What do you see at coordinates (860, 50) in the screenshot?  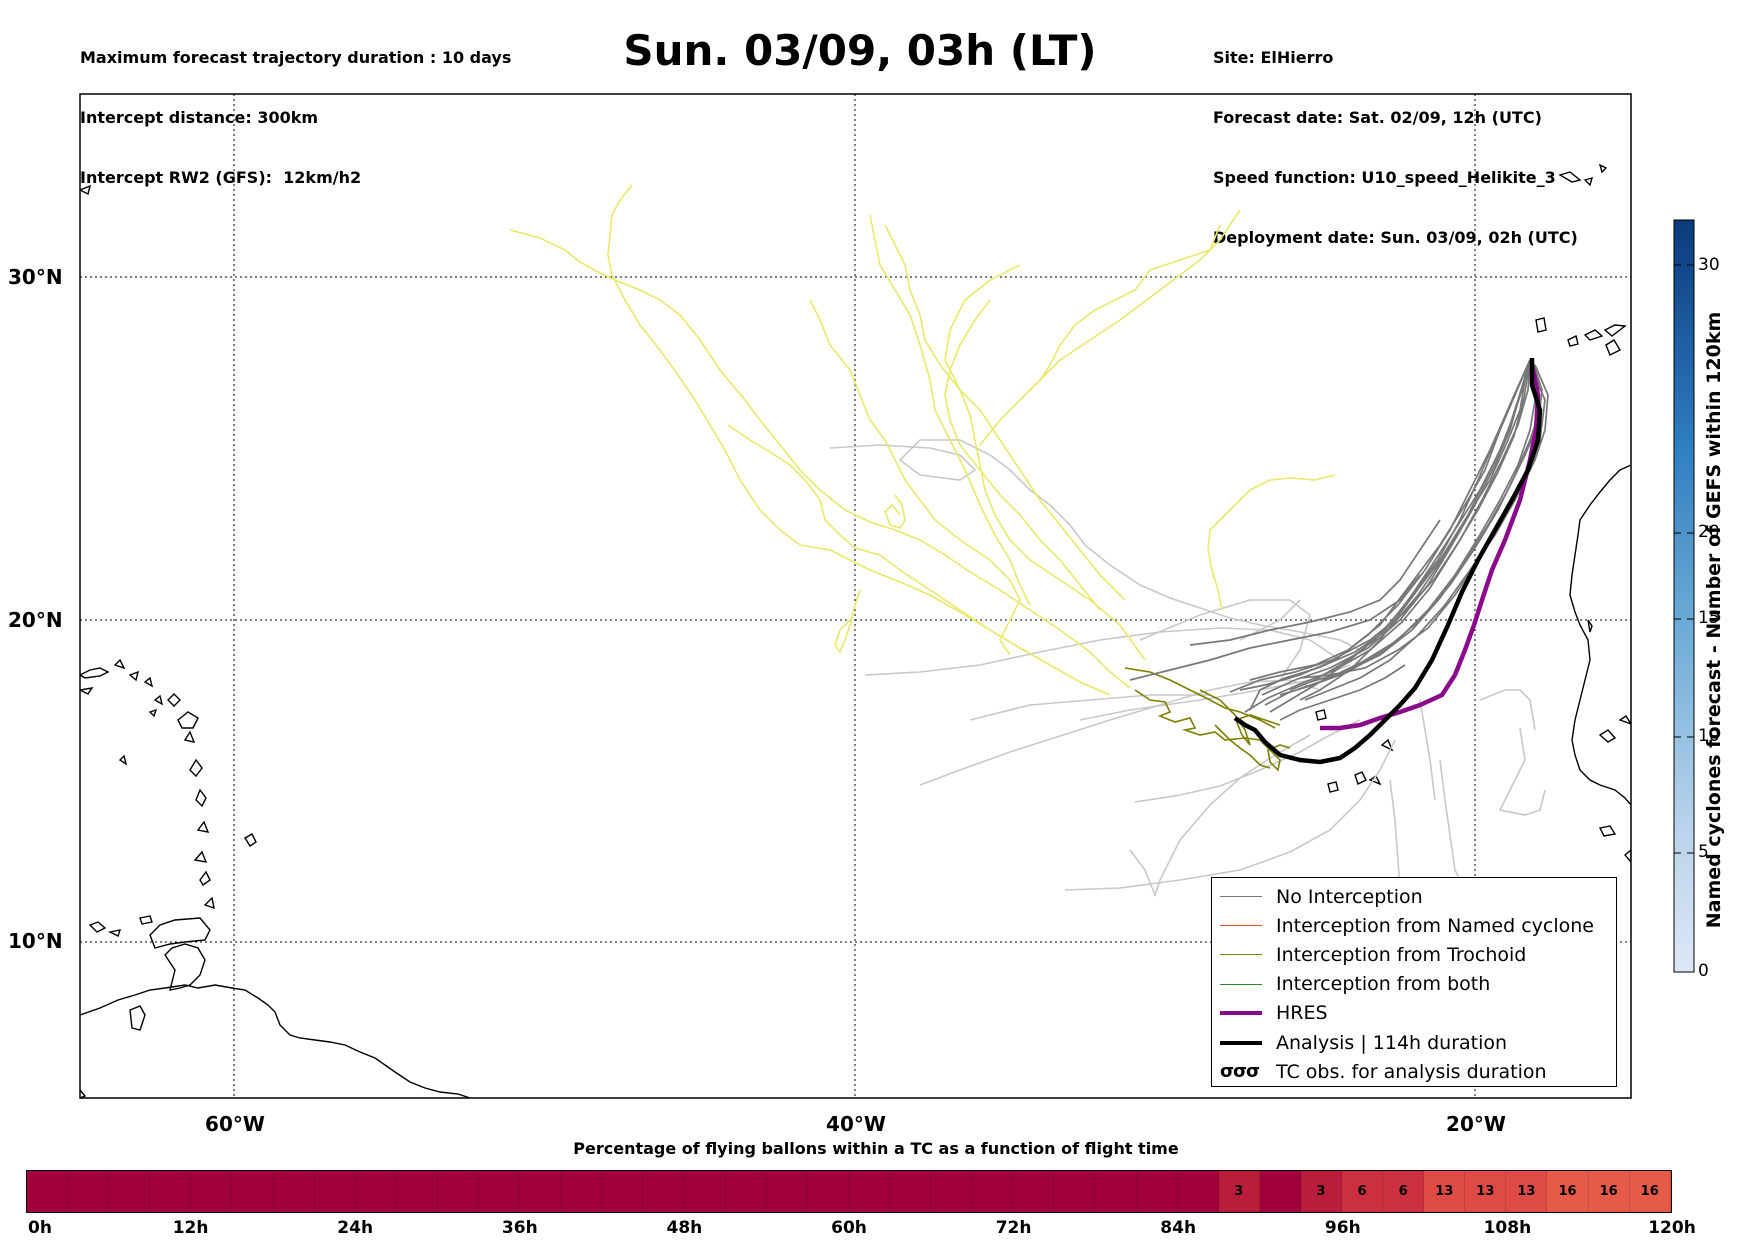 I see `page-title: Sun. 03/09, 03h (LT)` at bounding box center [860, 50].